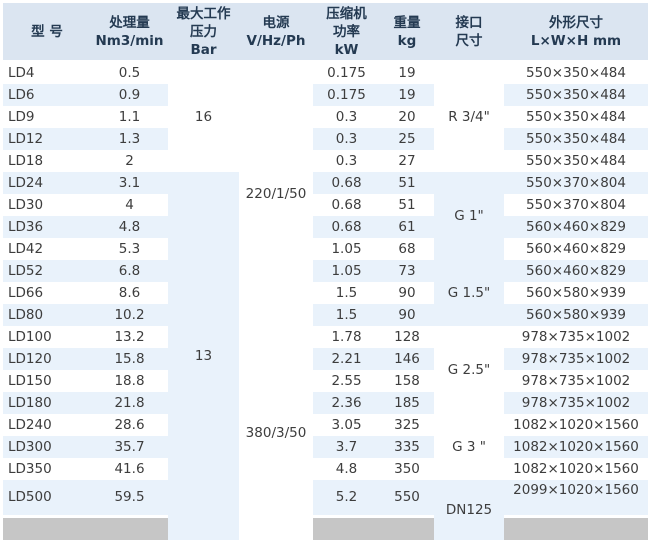  Describe the element at coordinates (129, 293) in the screenshot. I see `cell-capacity: 8.6` at that location.